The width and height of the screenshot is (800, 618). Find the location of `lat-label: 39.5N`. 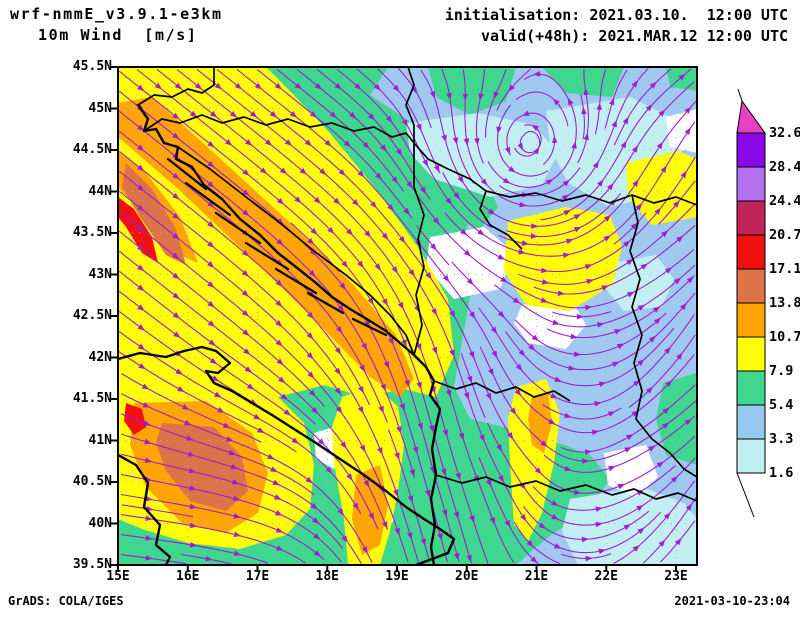

lat-label: 39.5N is located at coordinates (92, 564).